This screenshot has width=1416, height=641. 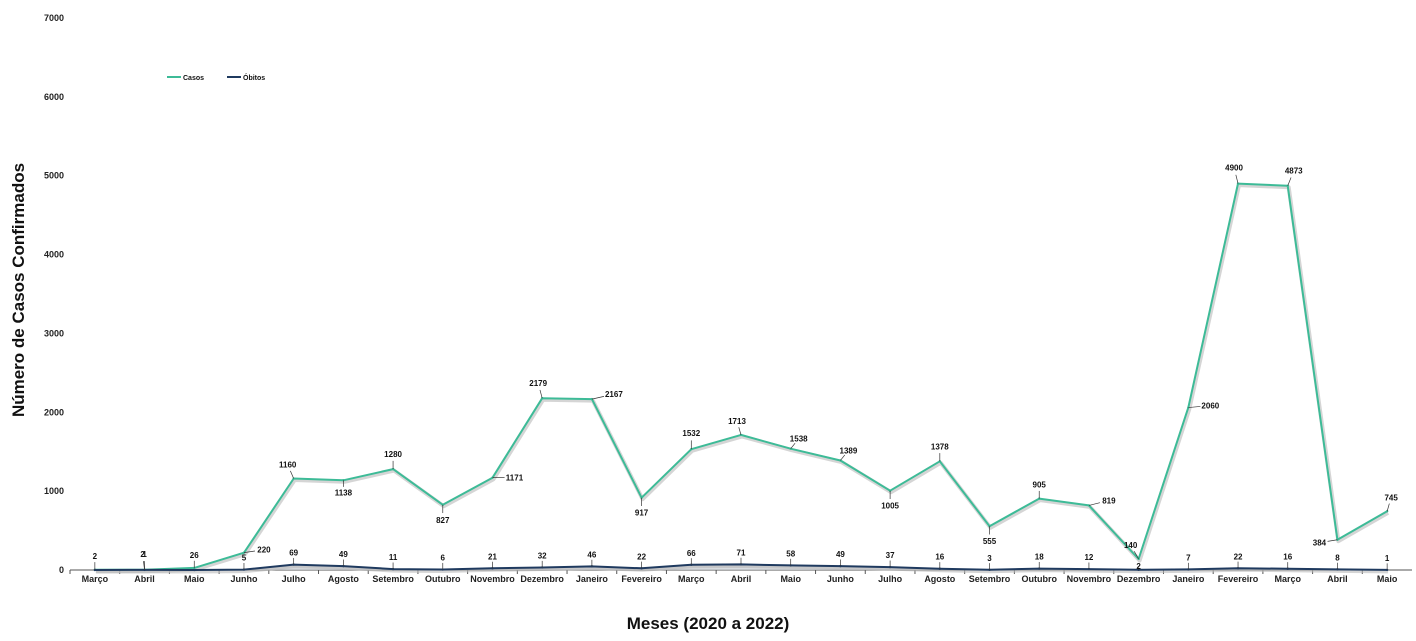 What do you see at coordinates (1039, 557) in the screenshot?
I see `data-label-obitos: 18` at bounding box center [1039, 557].